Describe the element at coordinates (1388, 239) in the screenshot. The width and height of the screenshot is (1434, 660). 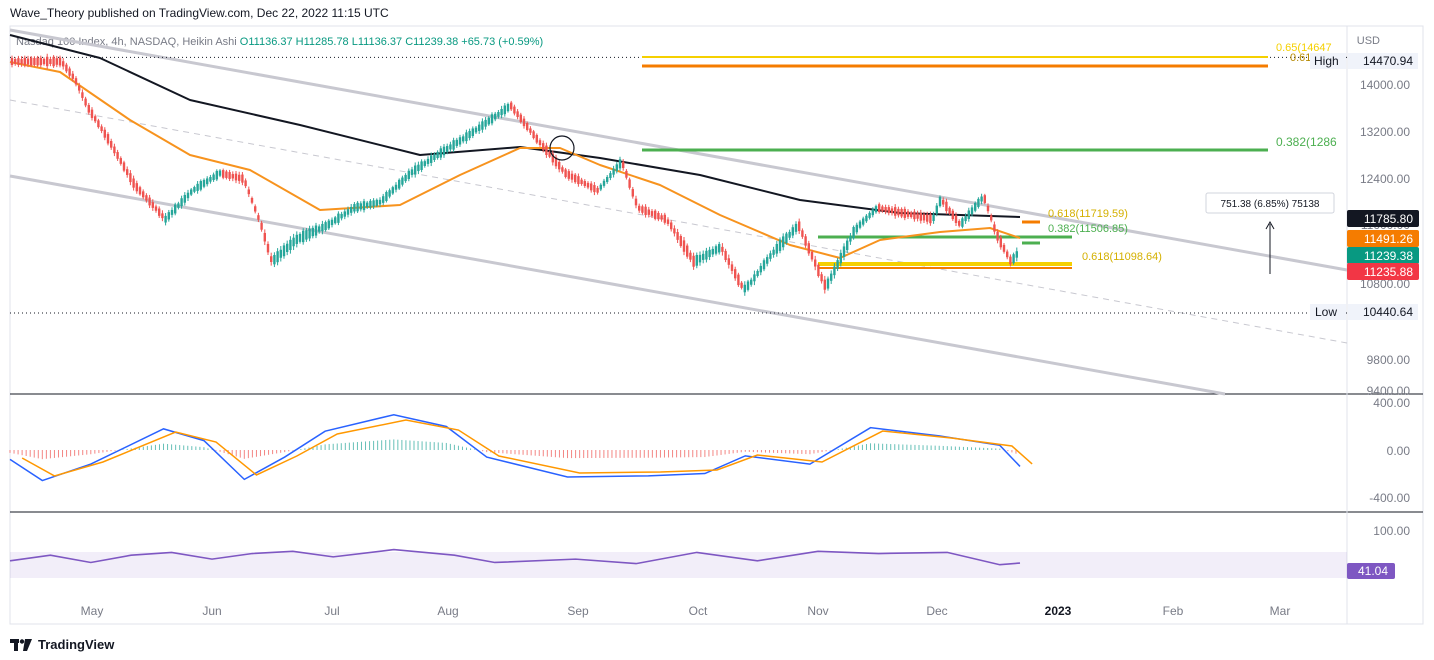
I see `price-badge-label: 11491.26` at that location.